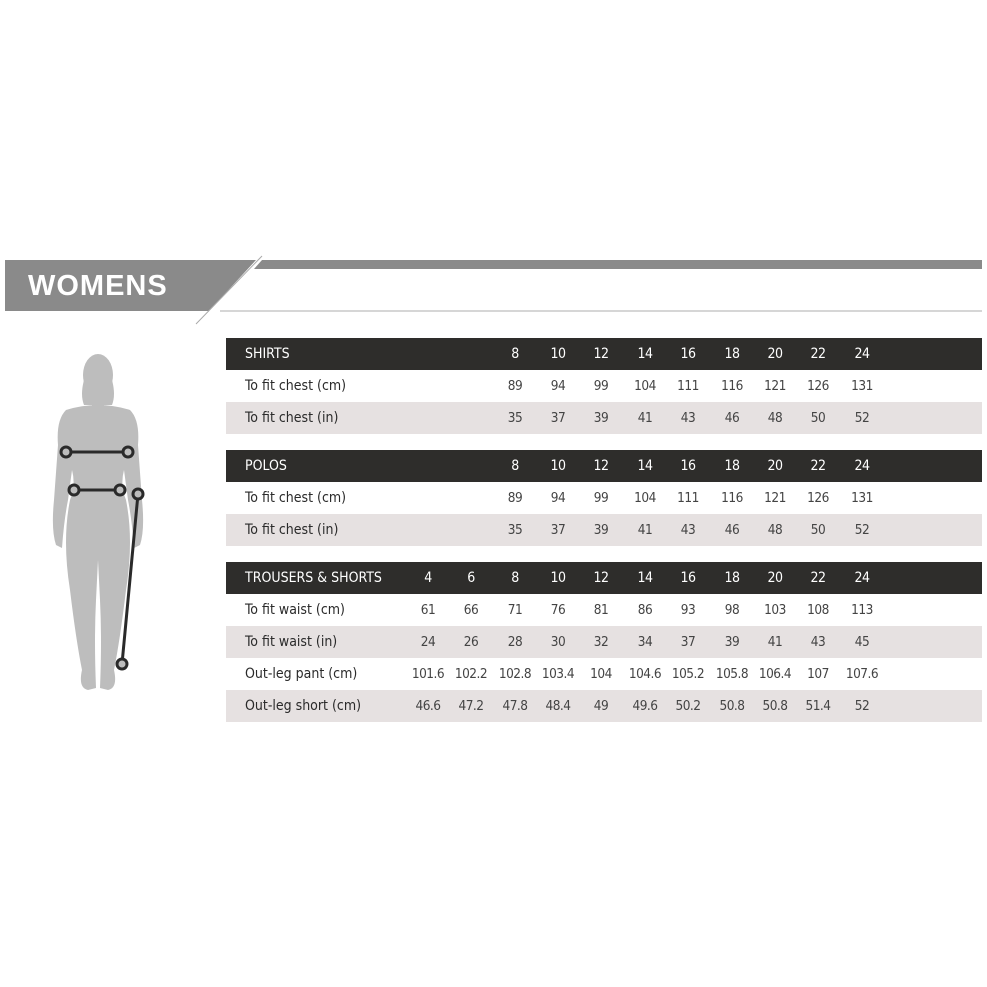 The height and width of the screenshot is (987, 987). What do you see at coordinates (688, 610) in the screenshot?
I see `value-cell: 93` at bounding box center [688, 610].